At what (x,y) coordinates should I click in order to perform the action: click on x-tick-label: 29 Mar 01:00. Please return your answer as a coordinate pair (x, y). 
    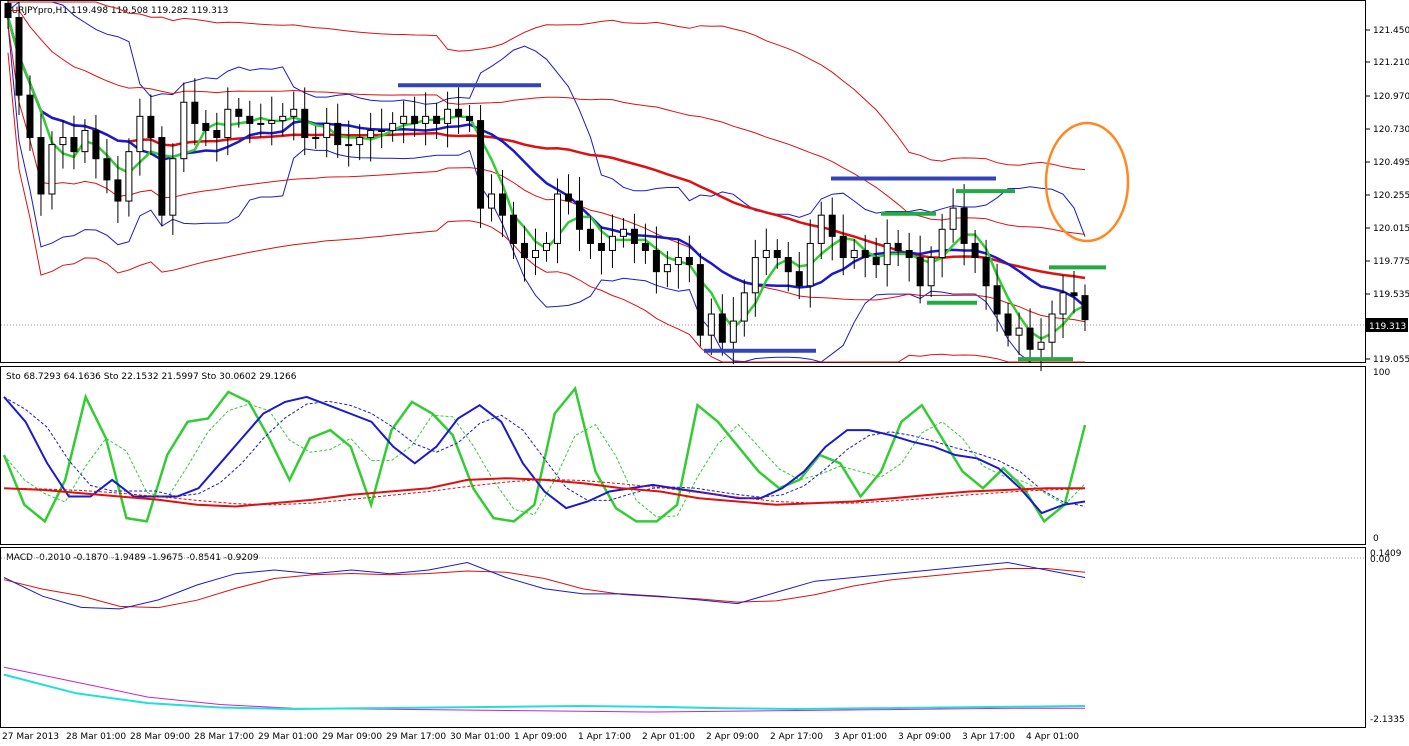
    Looking at the image, I should click on (288, 737).